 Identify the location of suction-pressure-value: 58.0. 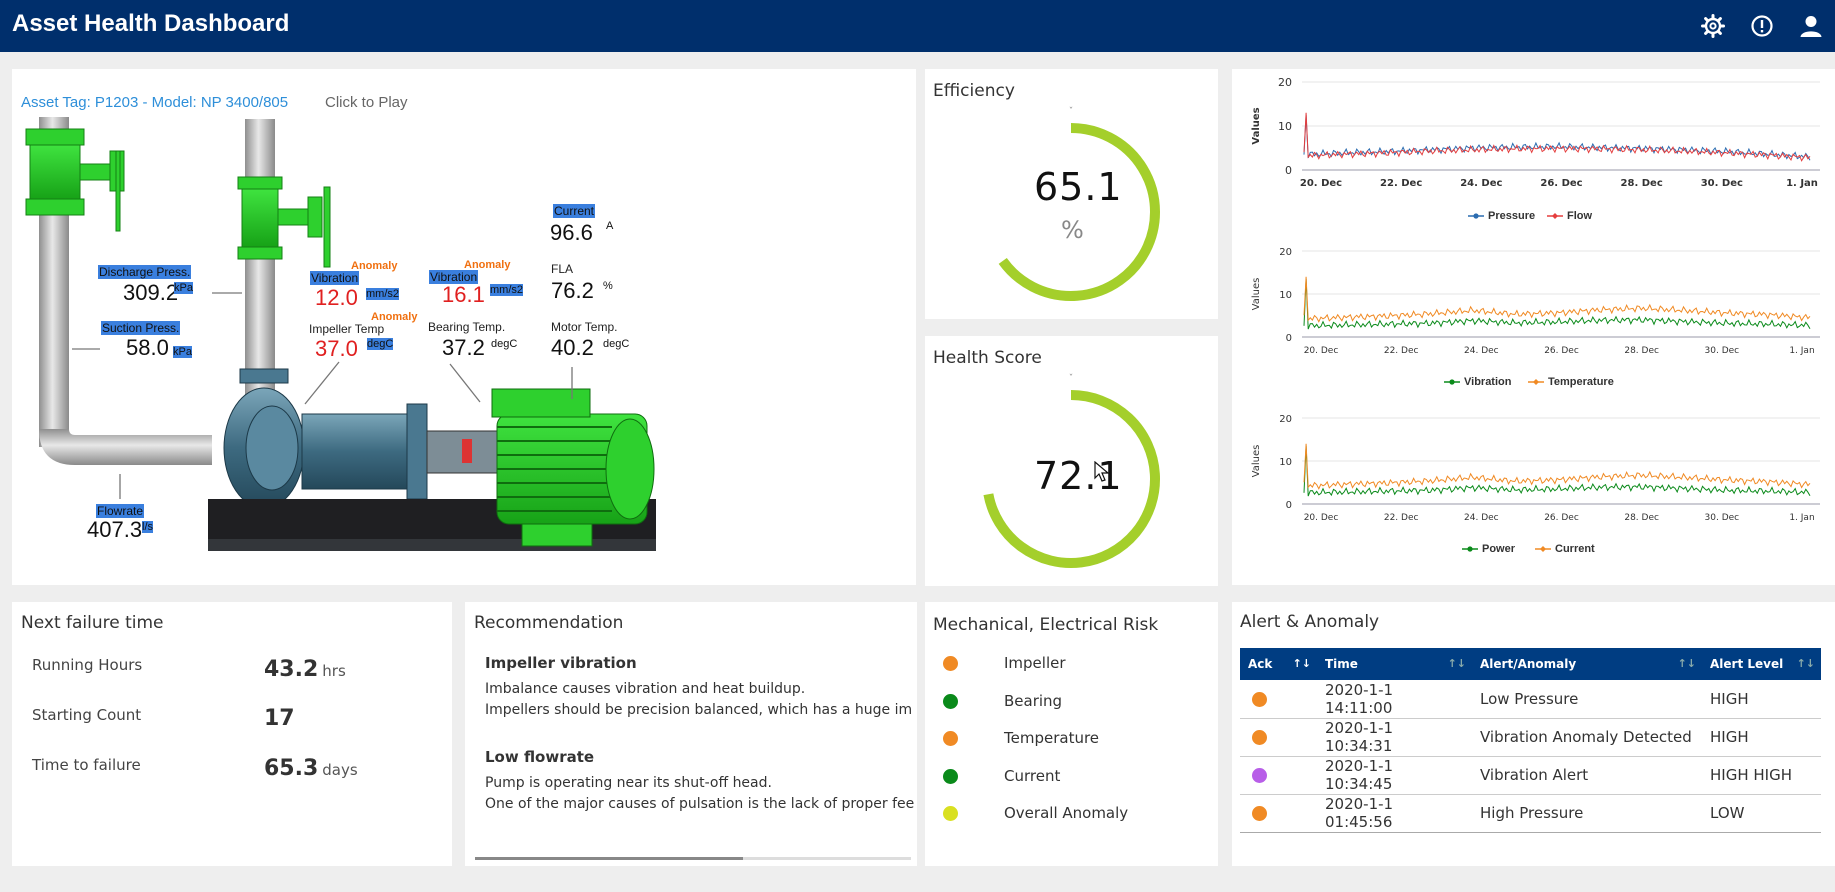
(147, 347).